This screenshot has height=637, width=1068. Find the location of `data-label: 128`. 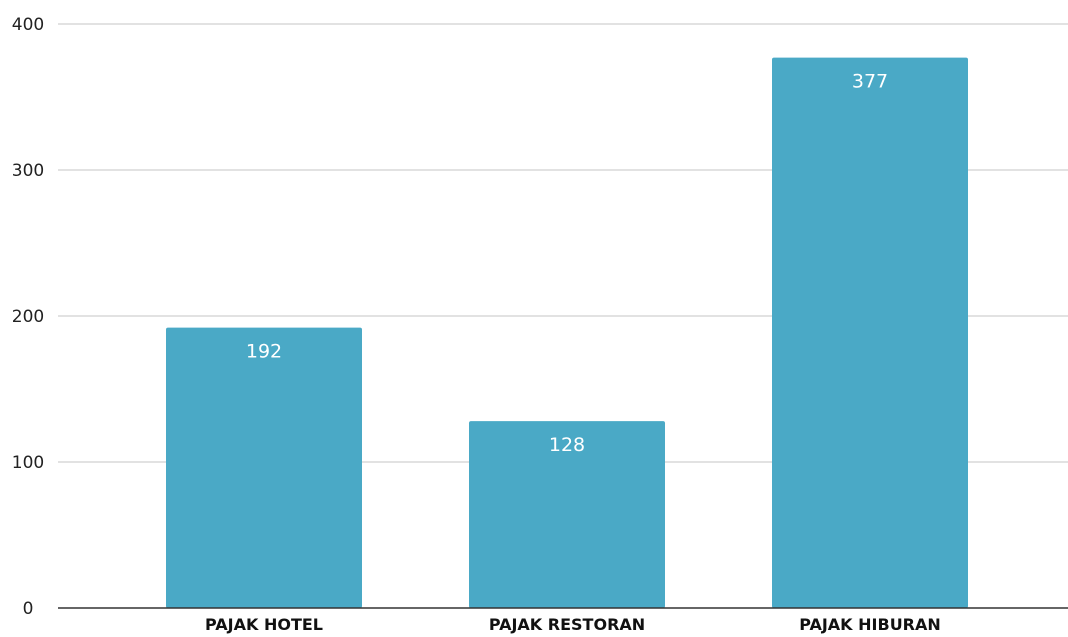

data-label: 128 is located at coordinates (567, 445).